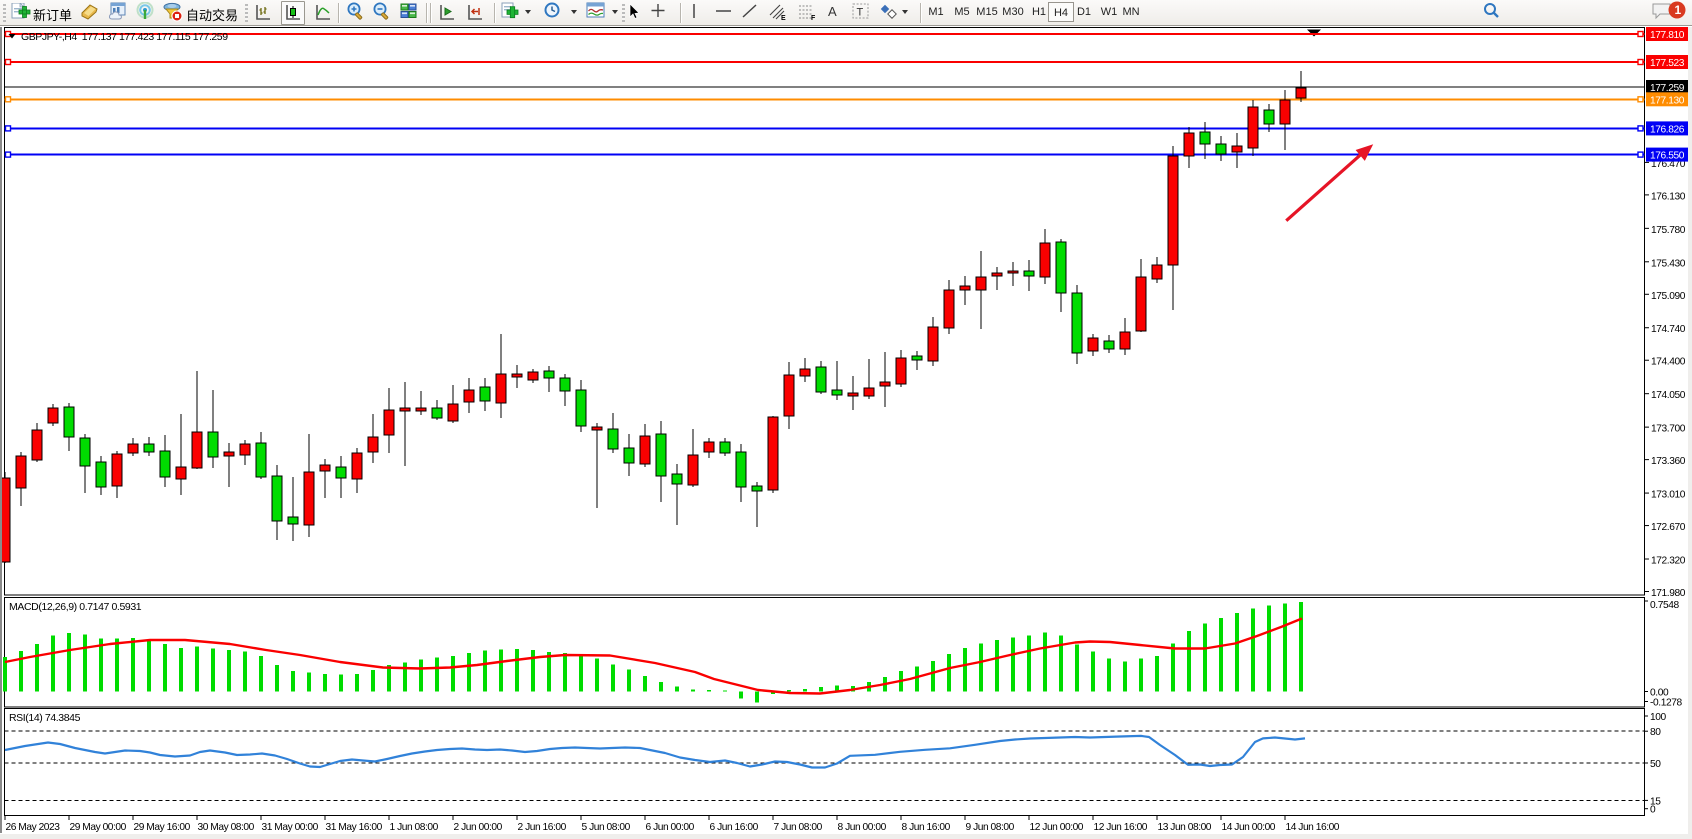 This screenshot has height=839, width=1692. I want to click on svg-text: 177.130, so click(1667, 100).